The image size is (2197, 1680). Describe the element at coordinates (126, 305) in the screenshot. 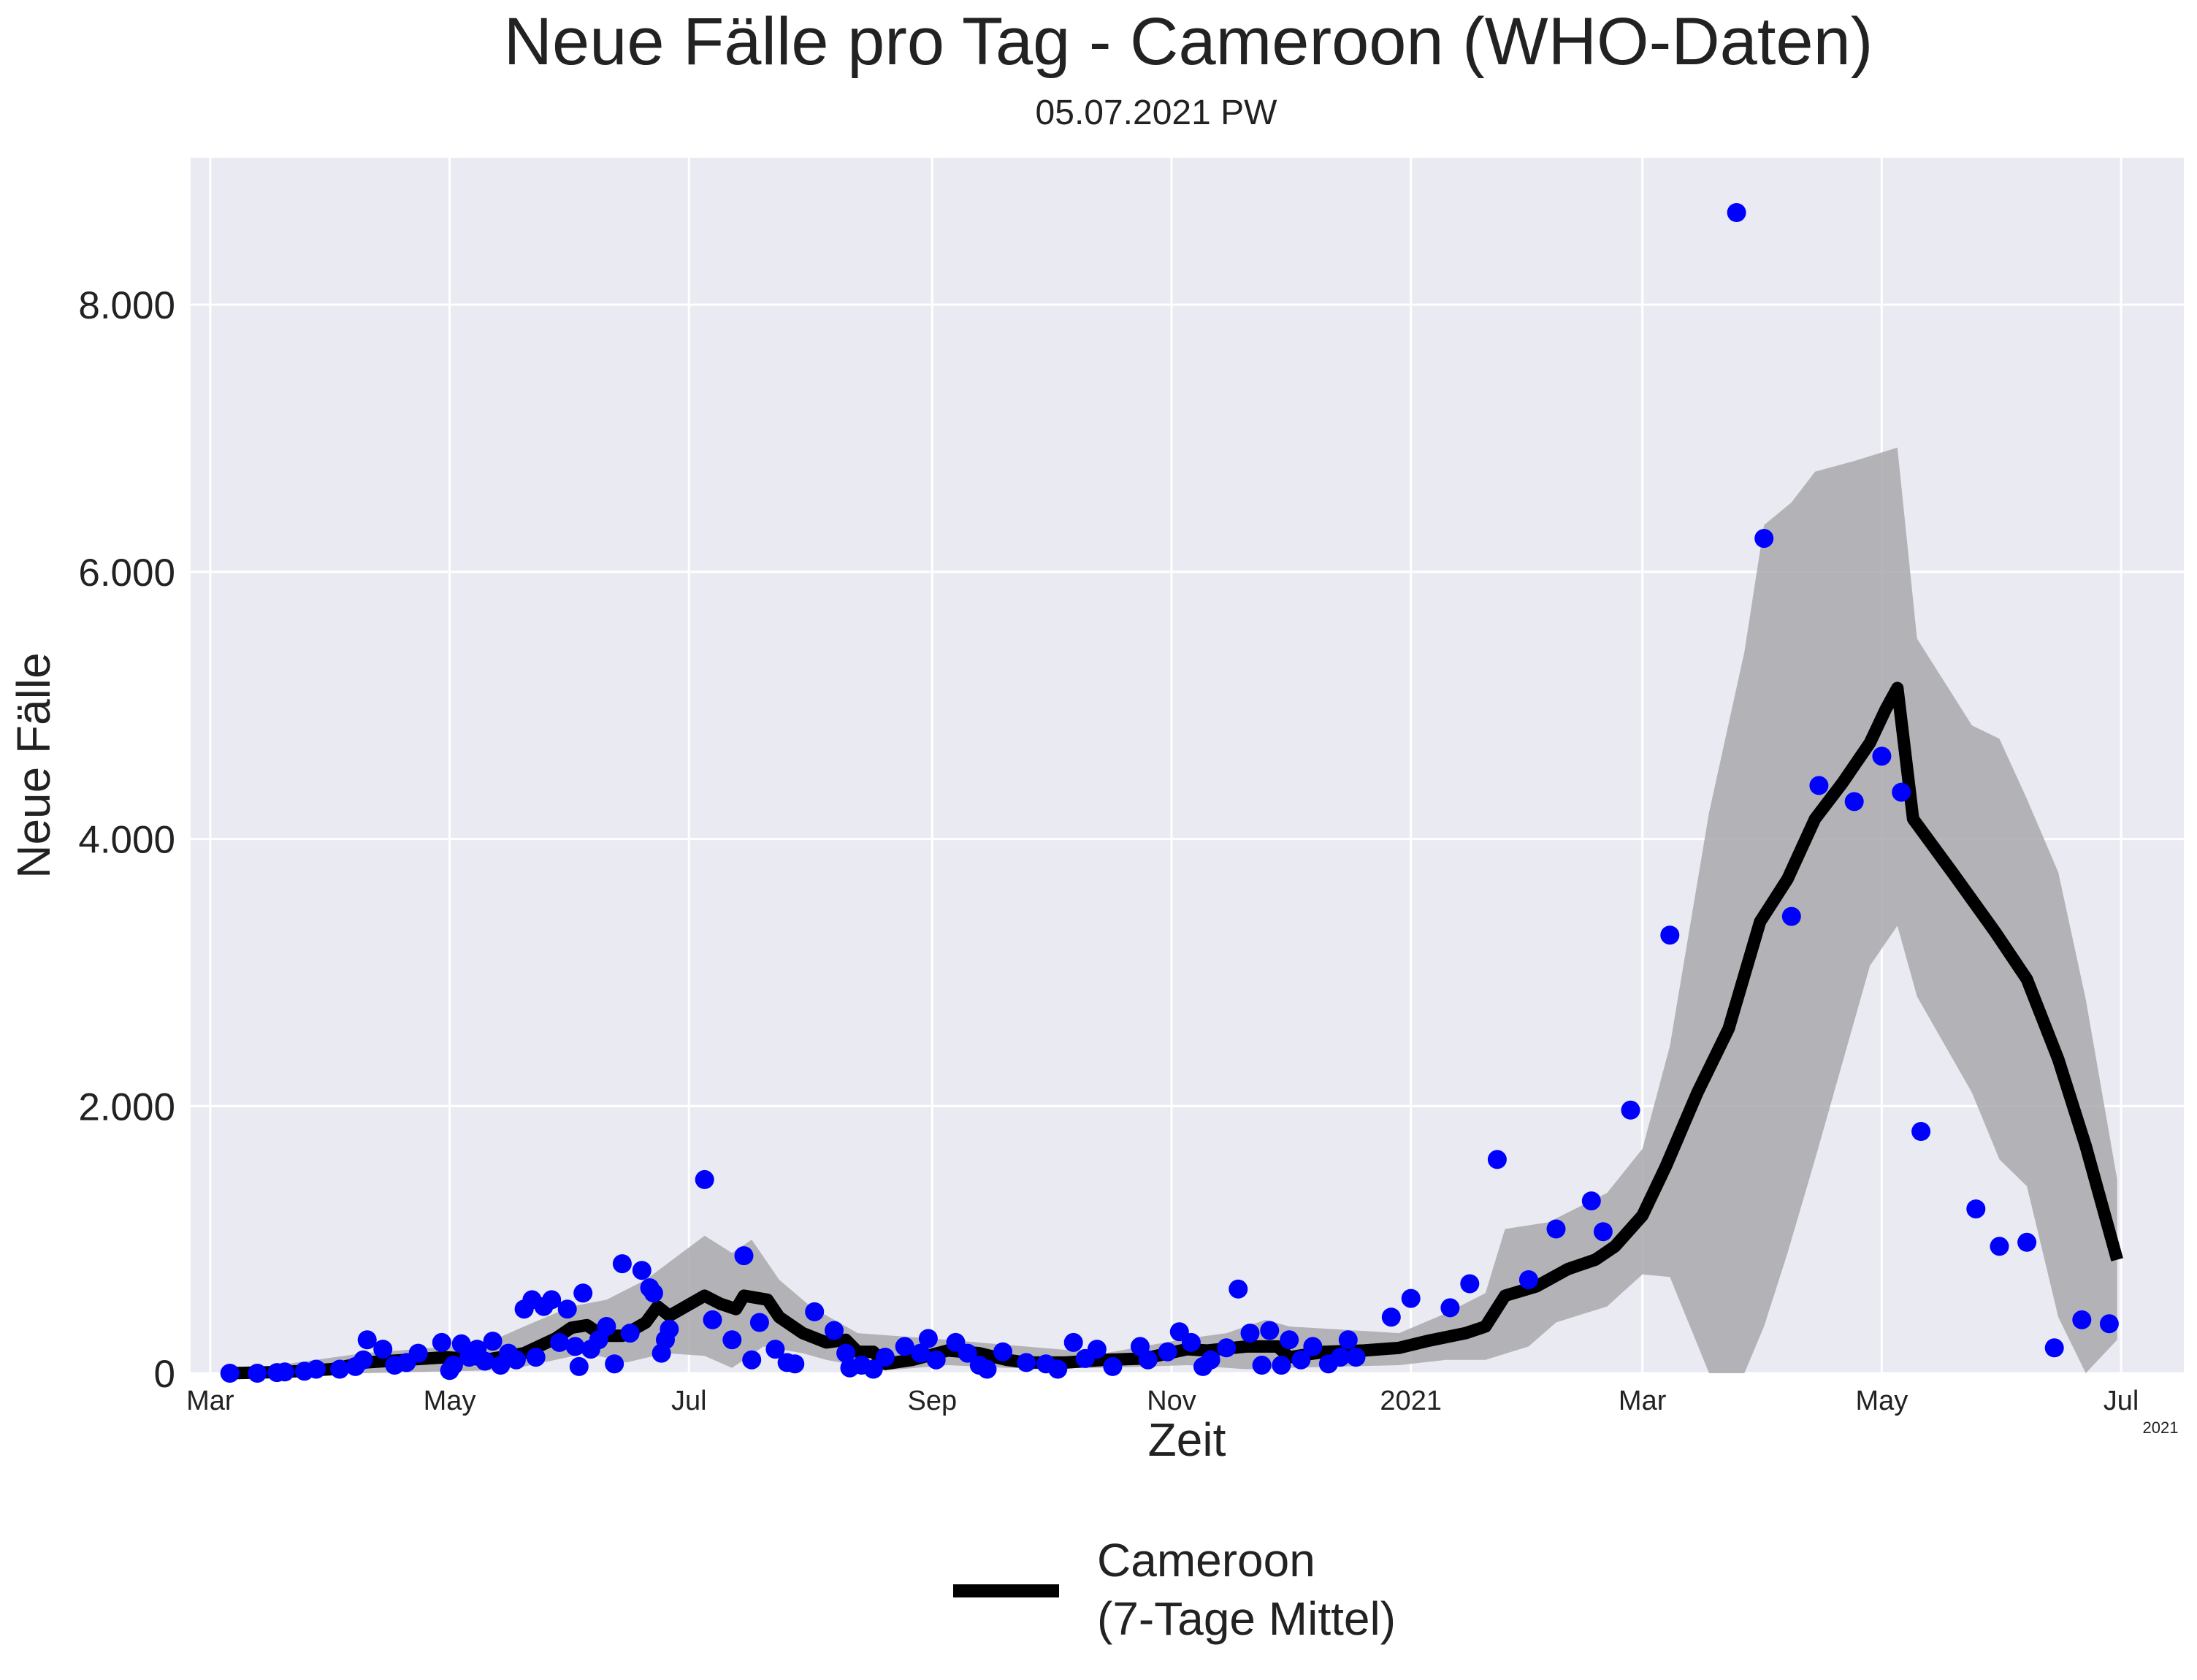

I see `y-tick-label: 8.000` at that location.